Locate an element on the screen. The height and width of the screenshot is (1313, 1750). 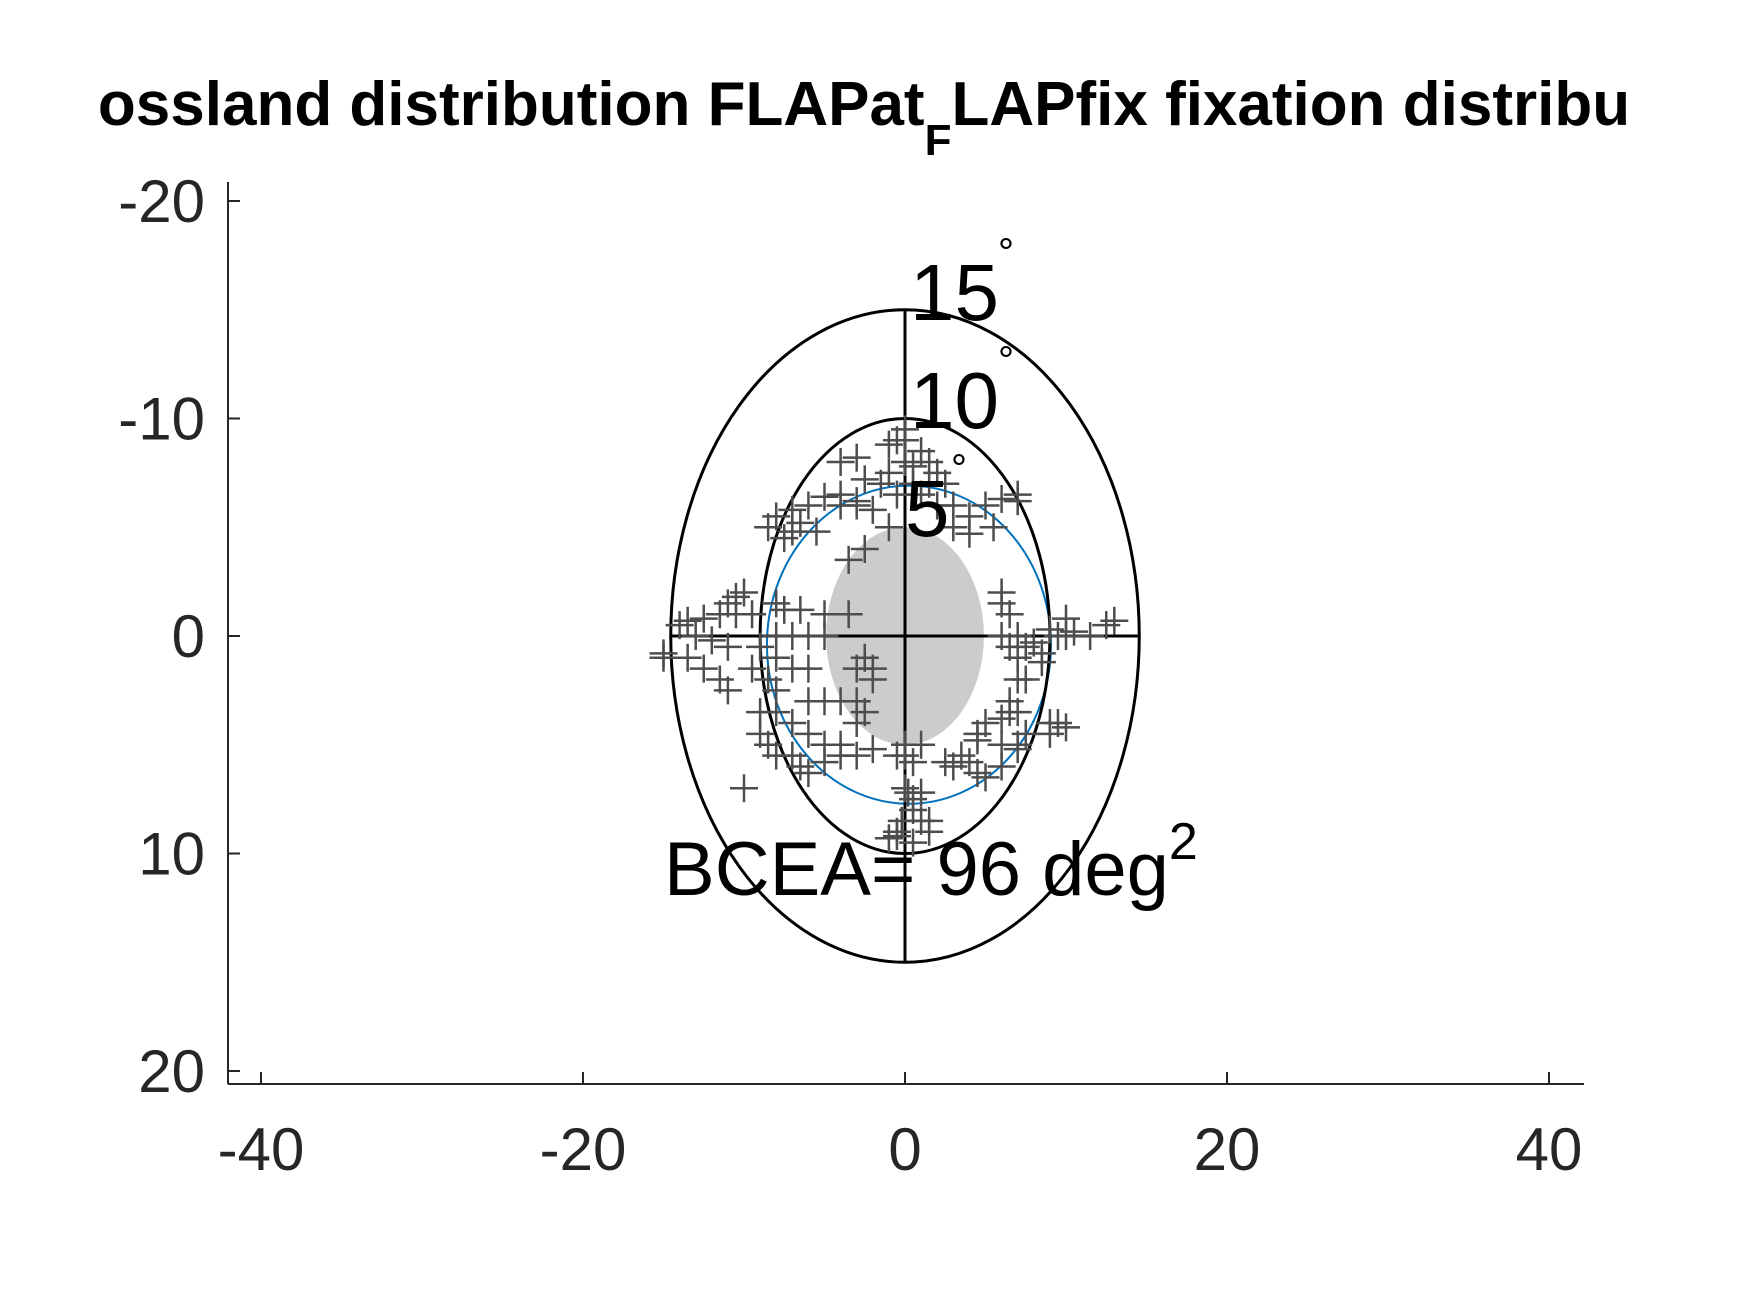
bcea-label-text: BCEA= 96 deg is located at coordinates (916, 869).